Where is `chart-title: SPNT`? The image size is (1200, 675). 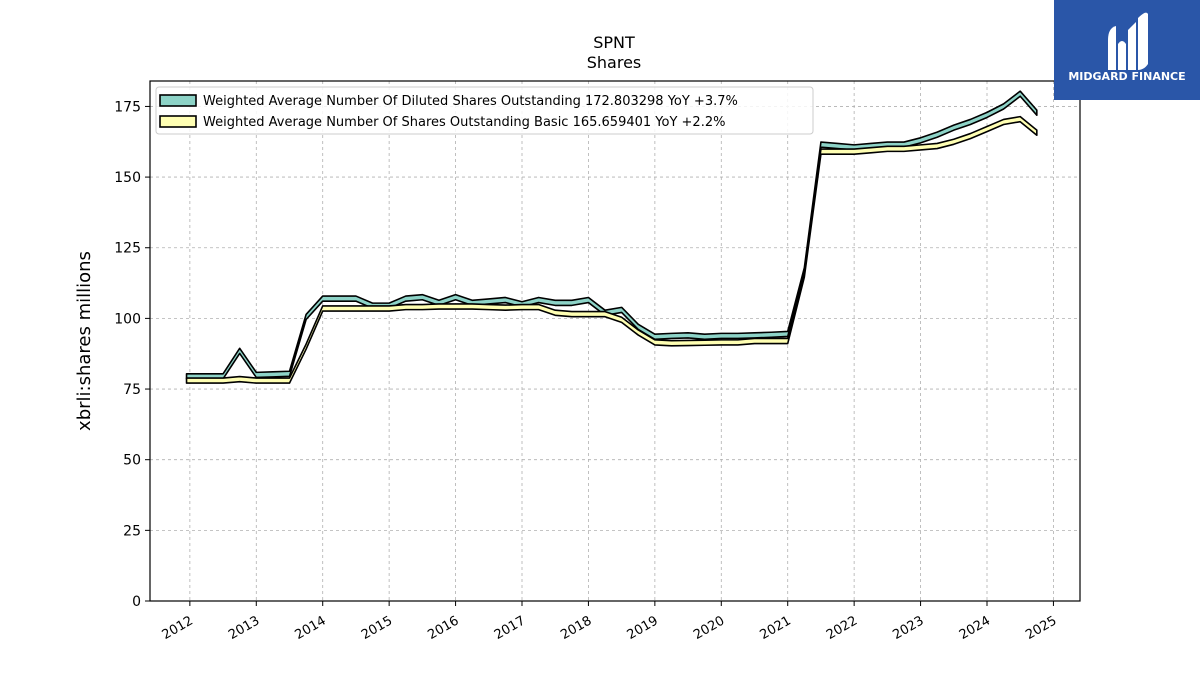 chart-title: SPNT is located at coordinates (614, 42).